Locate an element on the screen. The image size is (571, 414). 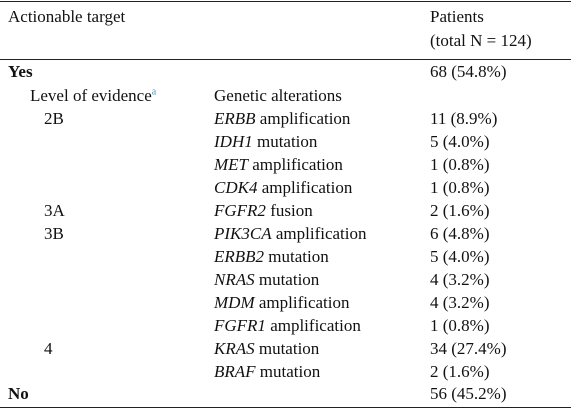
genetic-alteration-cell: MDM amplification is located at coordinates (282, 303).